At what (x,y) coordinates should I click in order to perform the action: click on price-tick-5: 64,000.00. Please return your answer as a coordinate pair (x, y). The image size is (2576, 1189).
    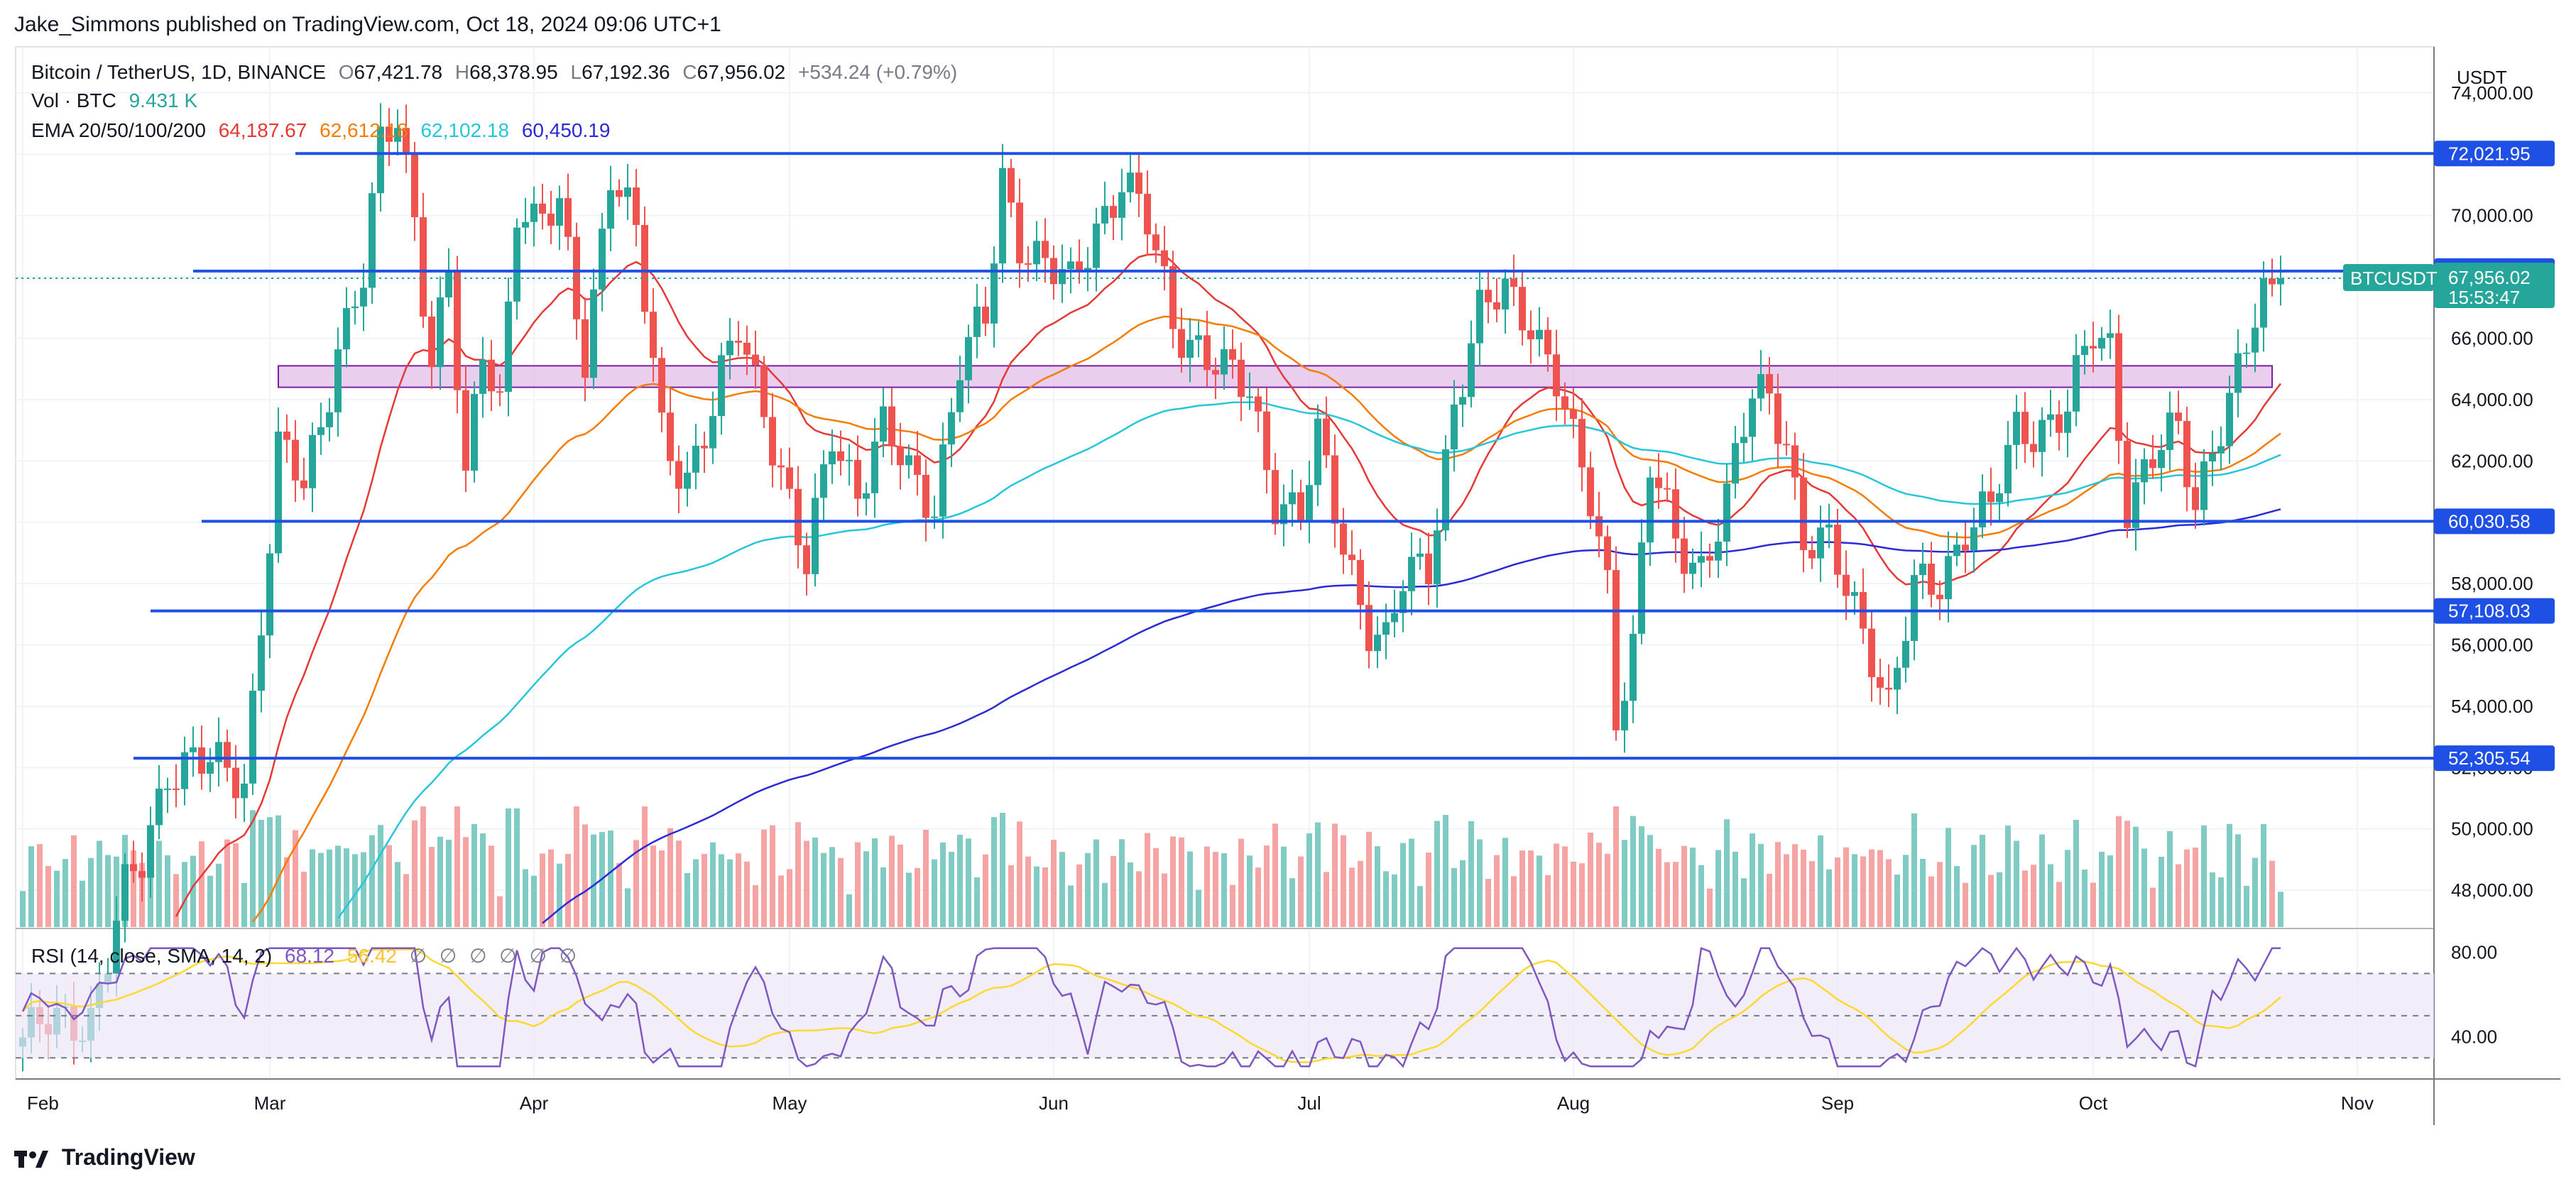
    Looking at the image, I should click on (2492, 400).